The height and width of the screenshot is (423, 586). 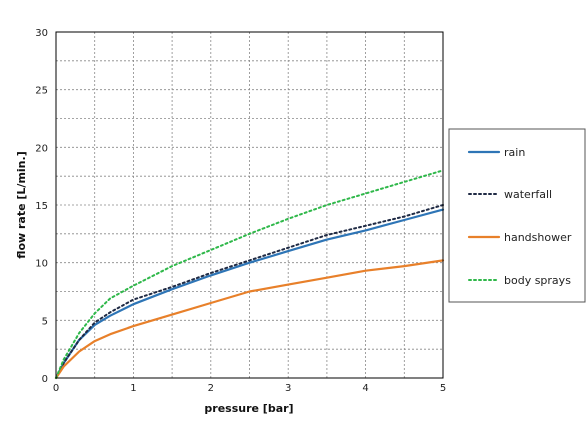 I want to click on y-tick-label: 25, so click(x=41, y=91).